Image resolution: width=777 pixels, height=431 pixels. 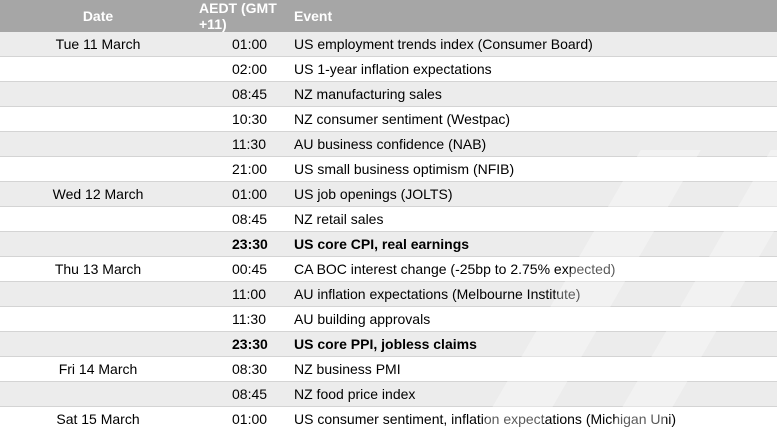 I want to click on table-header: Date AEDT (GMT +11) Event, so click(x=388, y=16).